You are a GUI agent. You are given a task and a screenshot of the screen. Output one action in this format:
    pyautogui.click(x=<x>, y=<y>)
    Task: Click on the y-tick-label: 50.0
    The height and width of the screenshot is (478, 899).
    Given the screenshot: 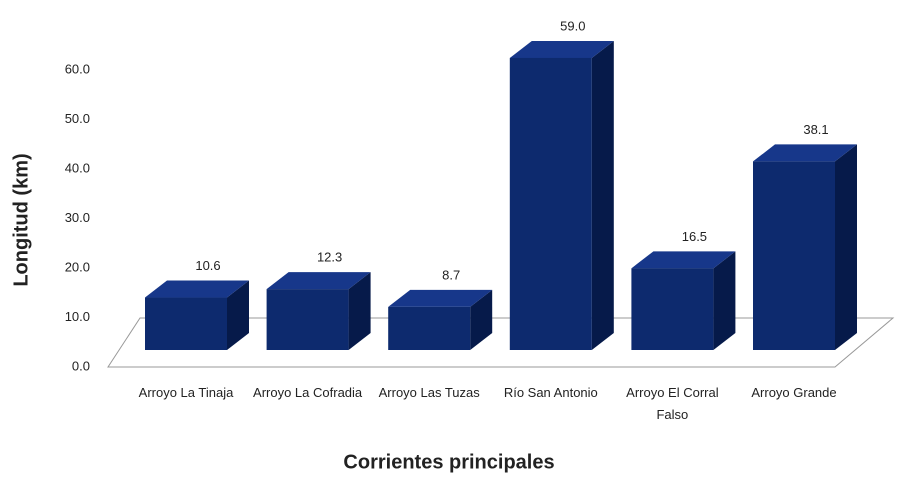 What is the action you would take?
    pyautogui.click(x=77, y=118)
    